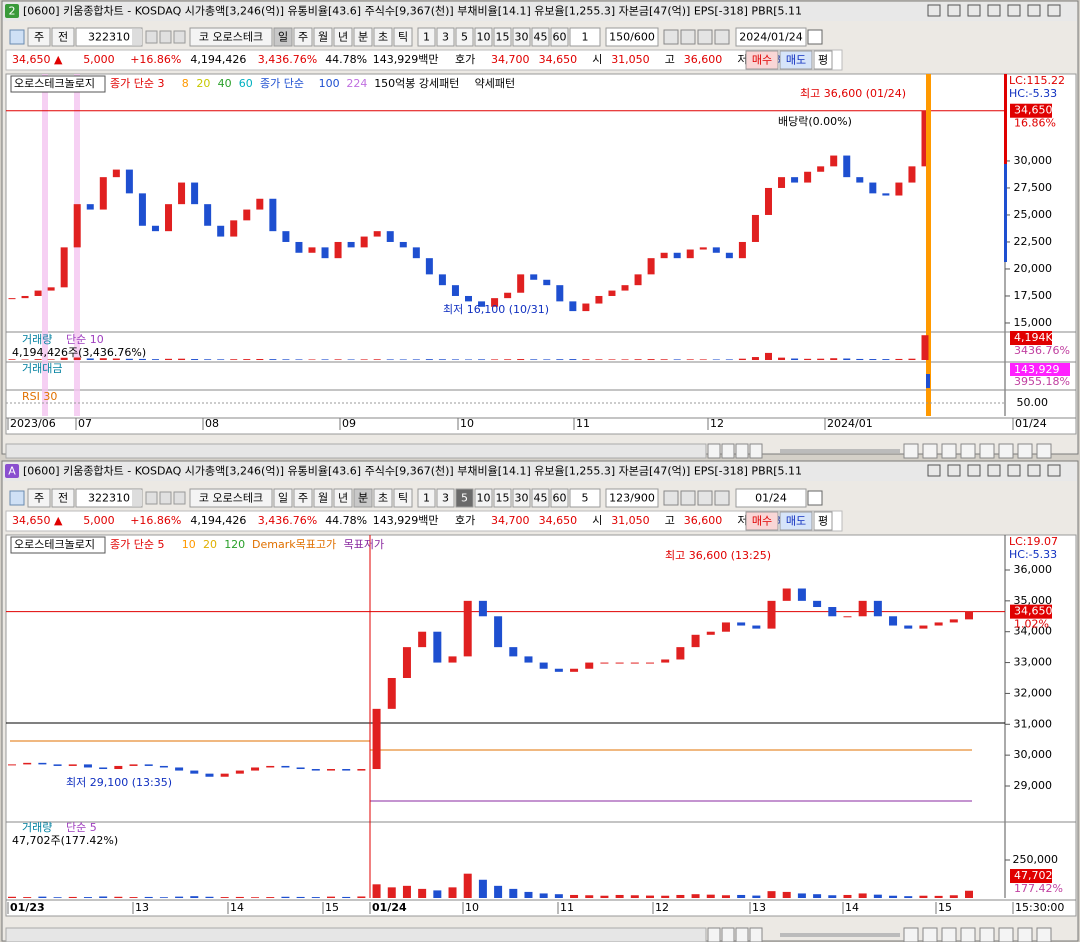 This screenshot has height=942, width=1080. I want to click on button-label: 2024/01/24, so click(770, 37).